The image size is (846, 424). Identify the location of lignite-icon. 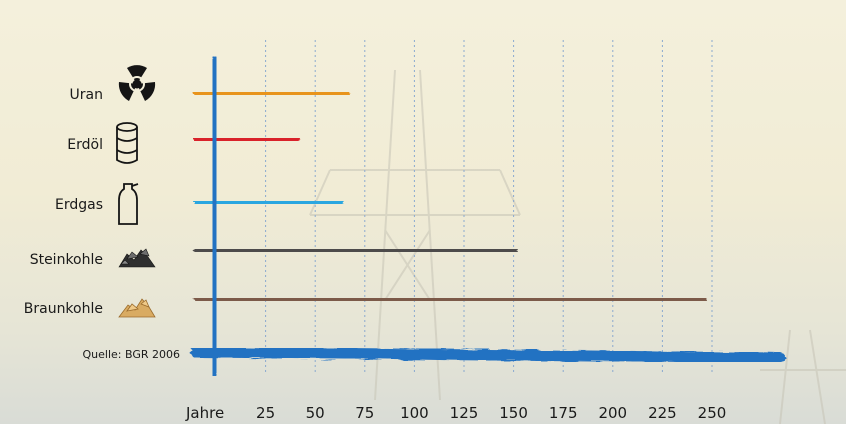
(137, 308).